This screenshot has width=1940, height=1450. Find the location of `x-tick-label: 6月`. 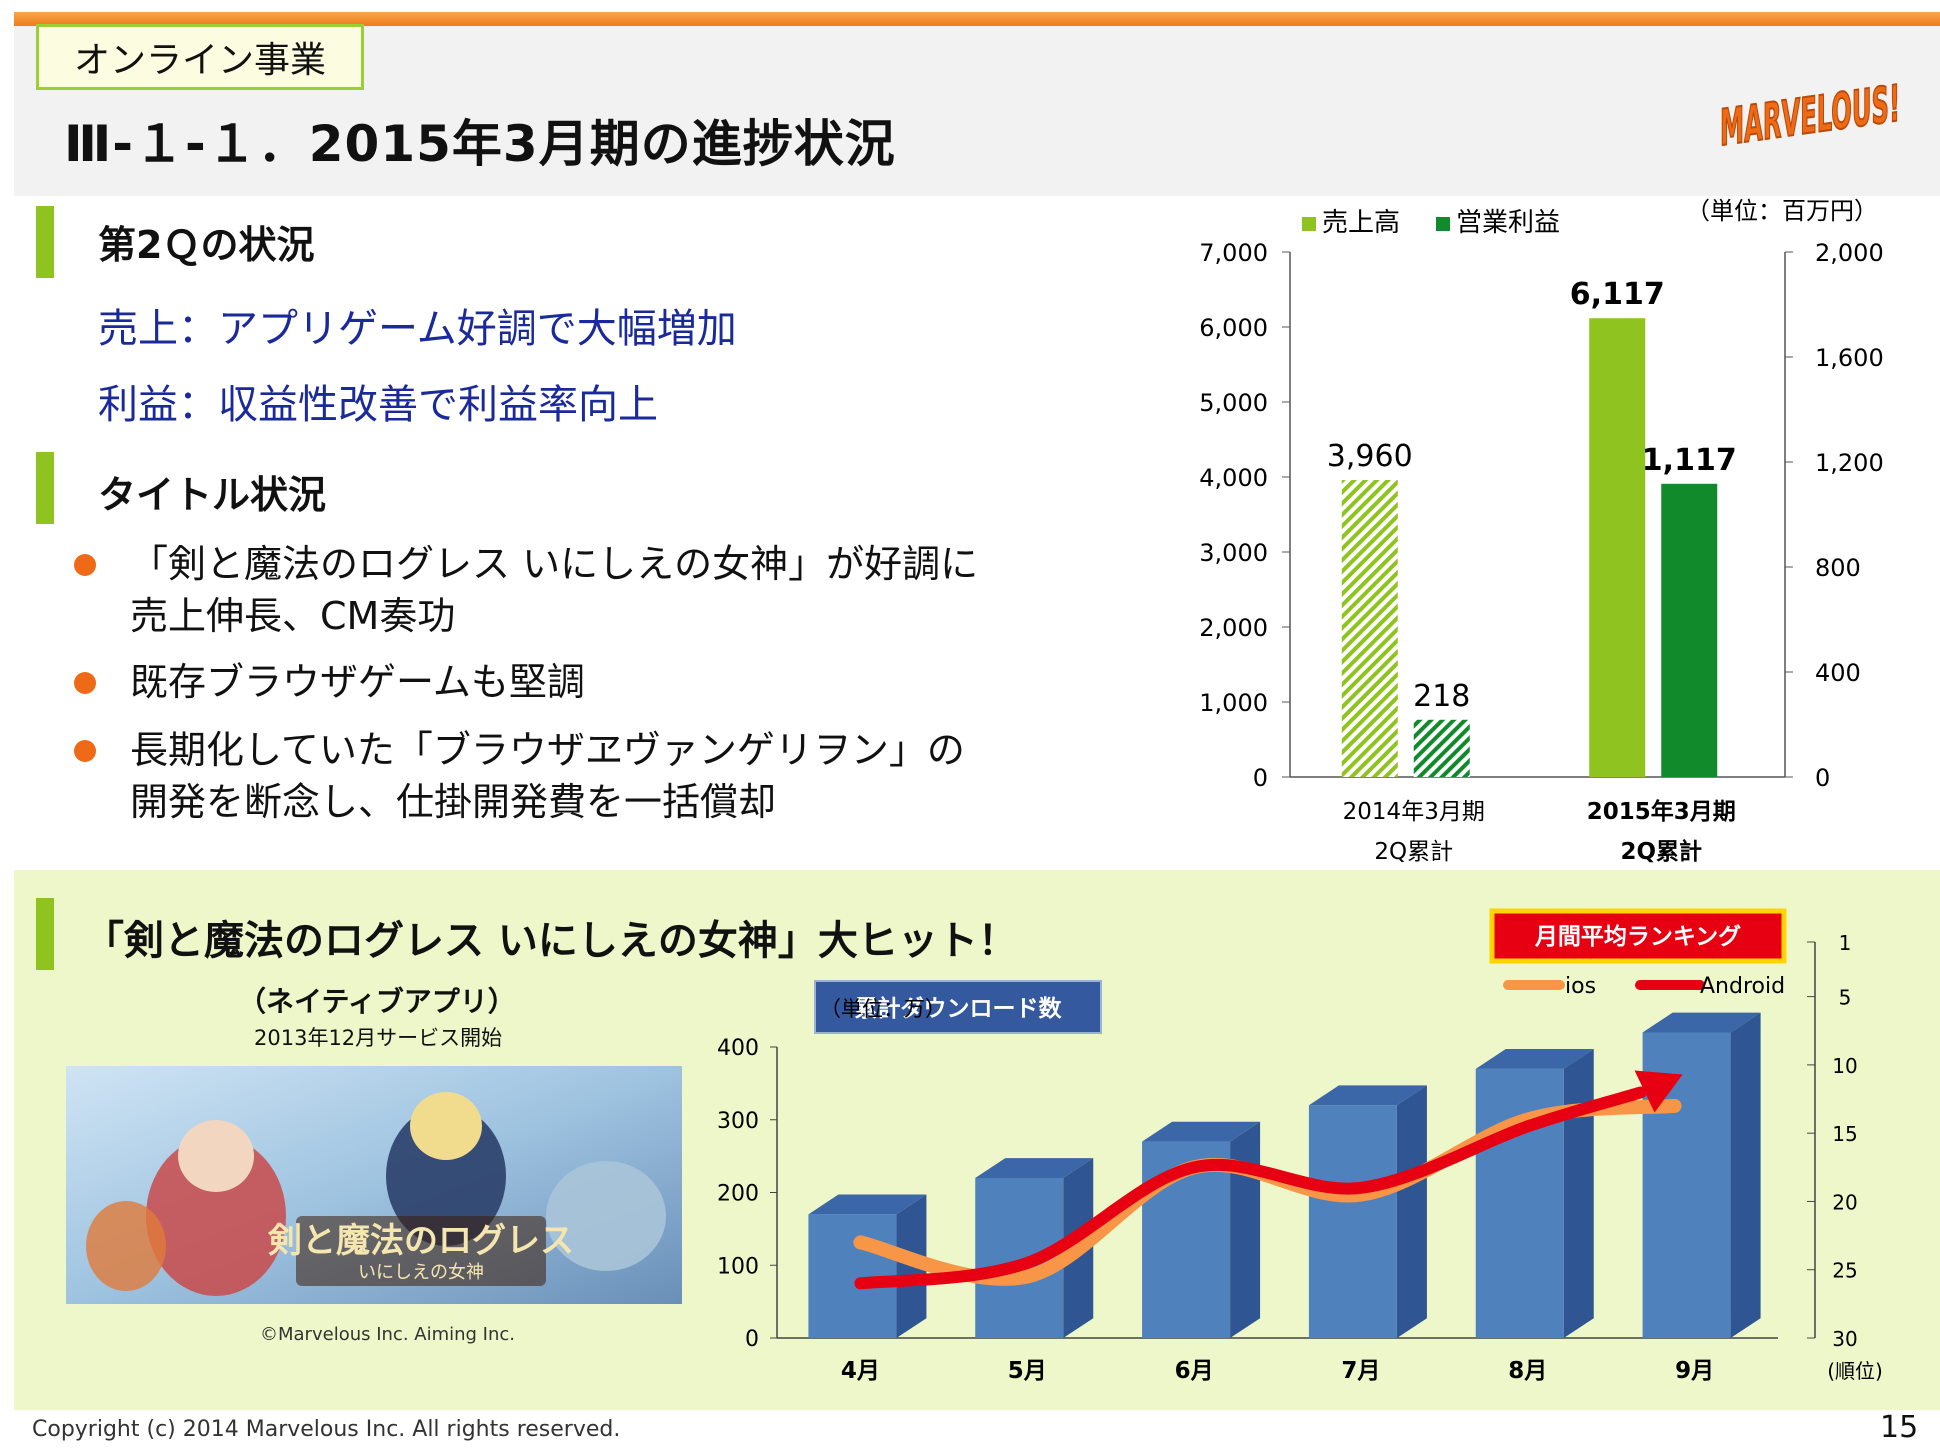

x-tick-label: 6月 is located at coordinates (1194, 1371).